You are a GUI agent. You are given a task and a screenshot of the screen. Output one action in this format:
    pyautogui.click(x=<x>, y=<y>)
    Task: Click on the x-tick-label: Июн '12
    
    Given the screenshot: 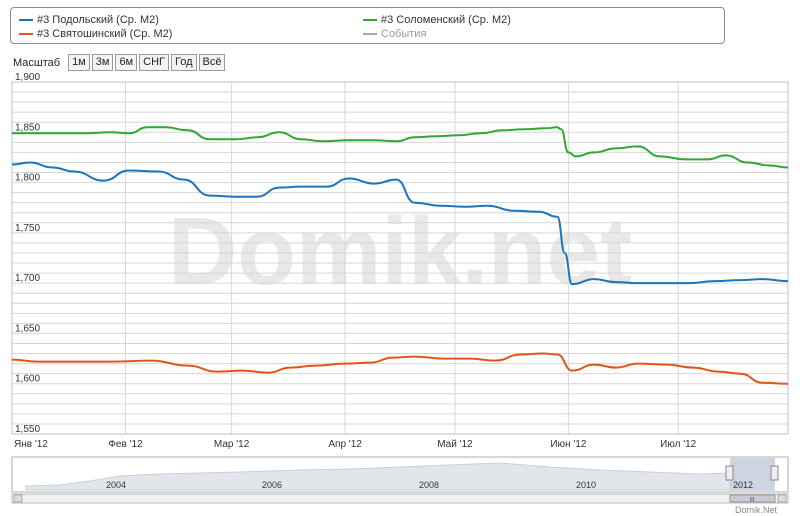 What is the action you would take?
    pyautogui.click(x=568, y=444)
    